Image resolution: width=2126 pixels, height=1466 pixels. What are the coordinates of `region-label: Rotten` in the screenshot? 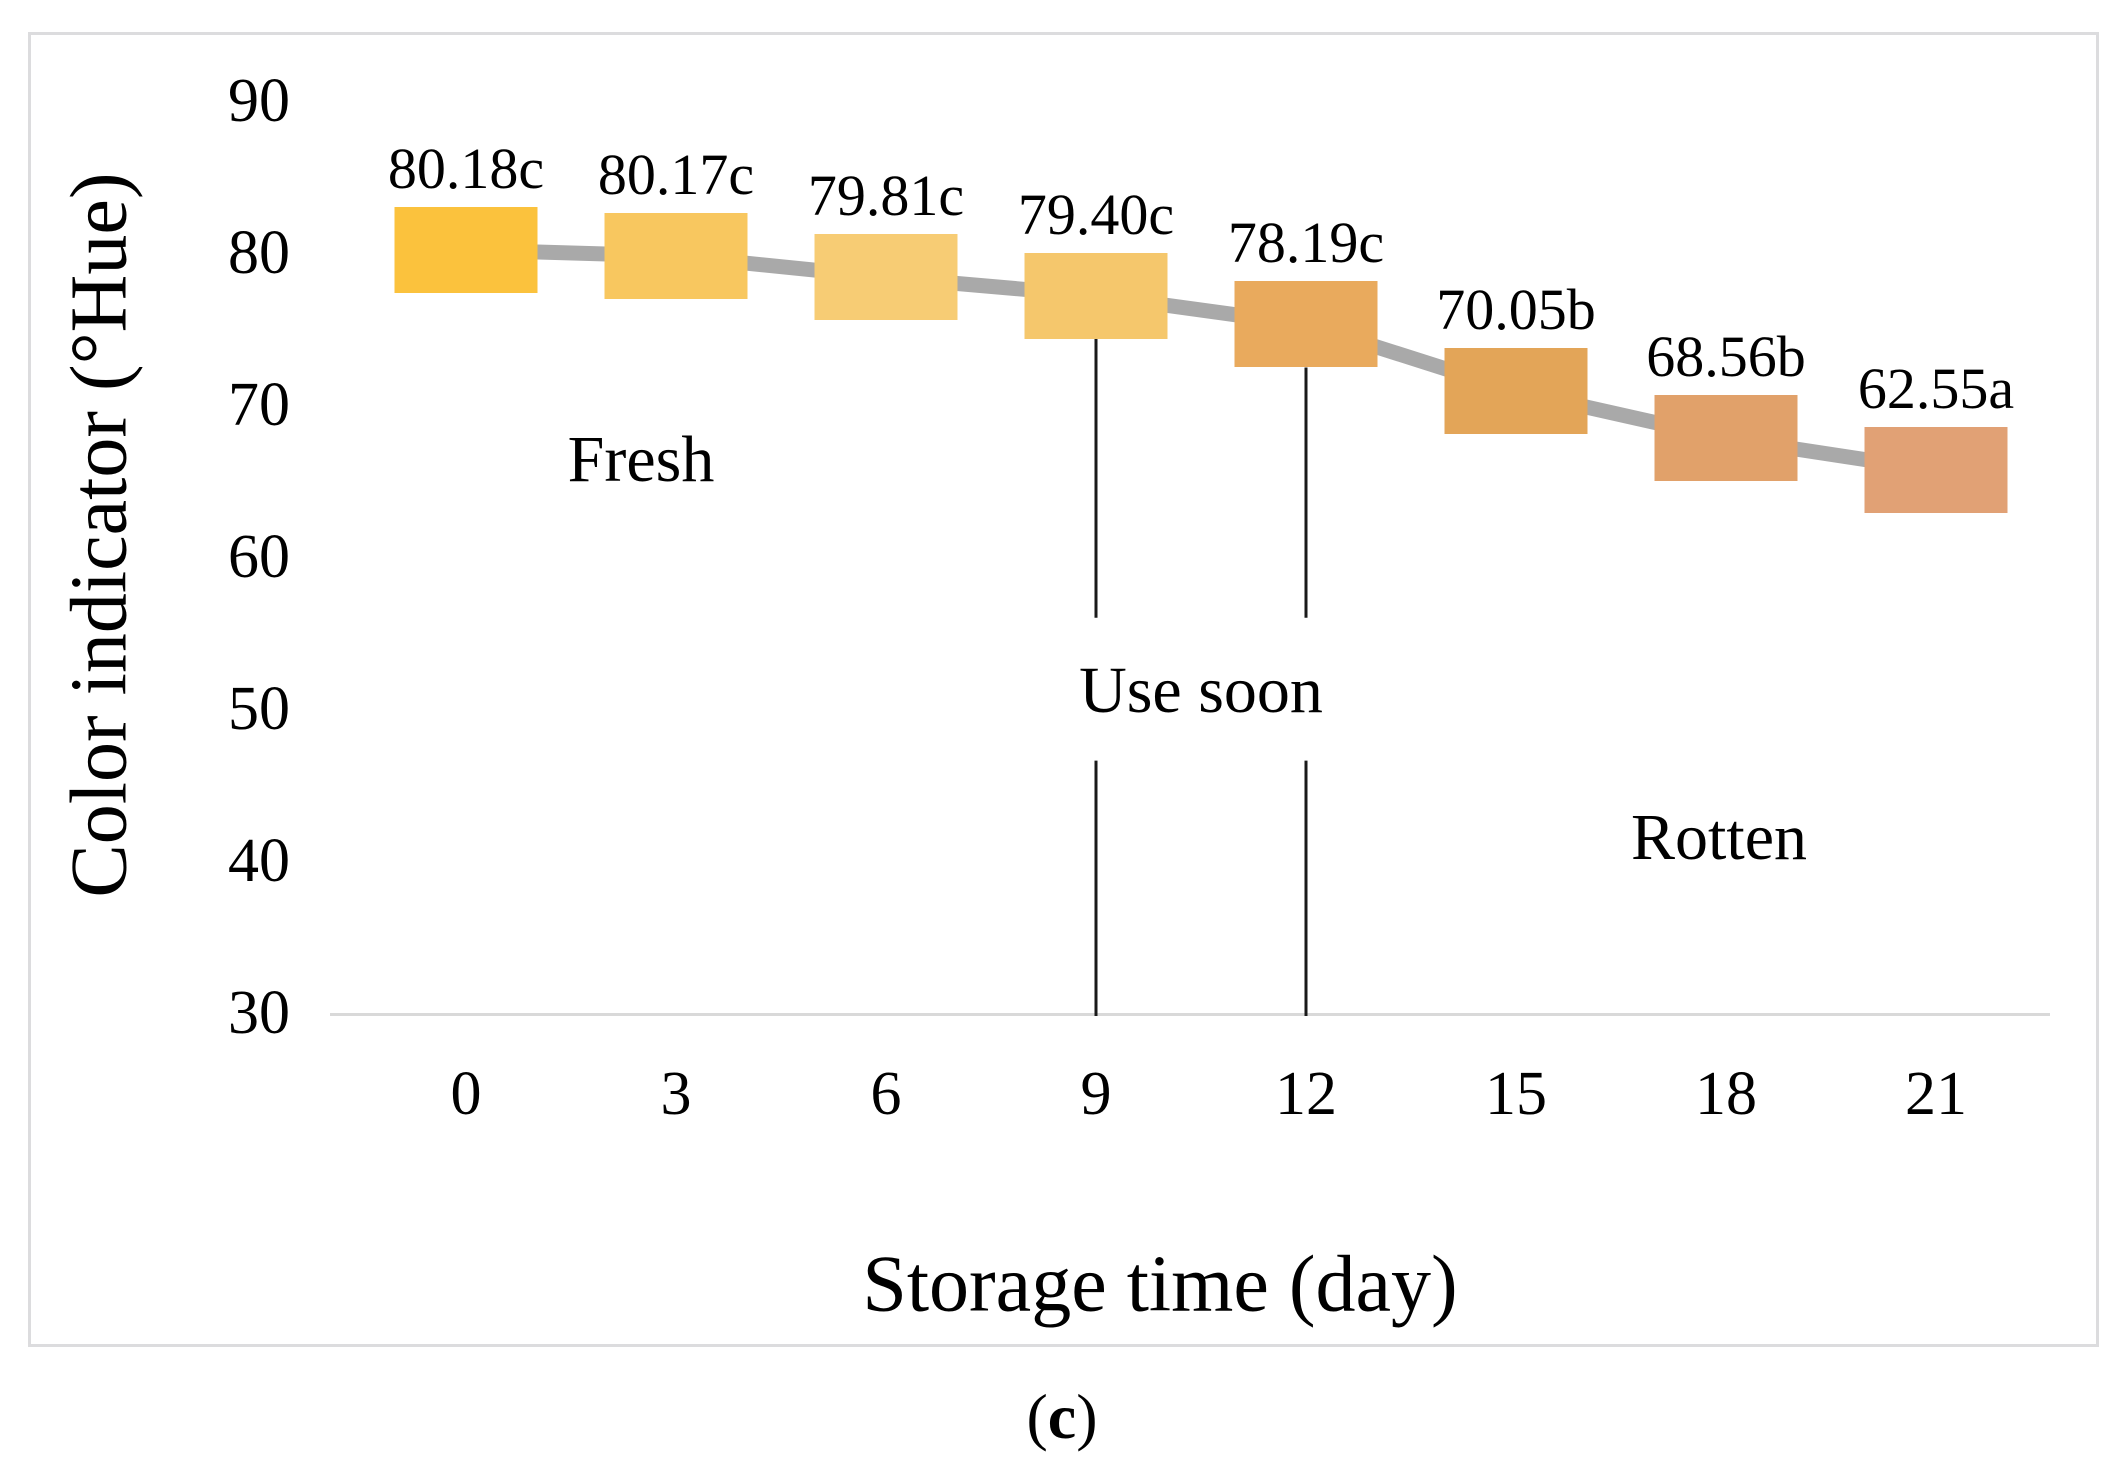 It's located at (1719, 838).